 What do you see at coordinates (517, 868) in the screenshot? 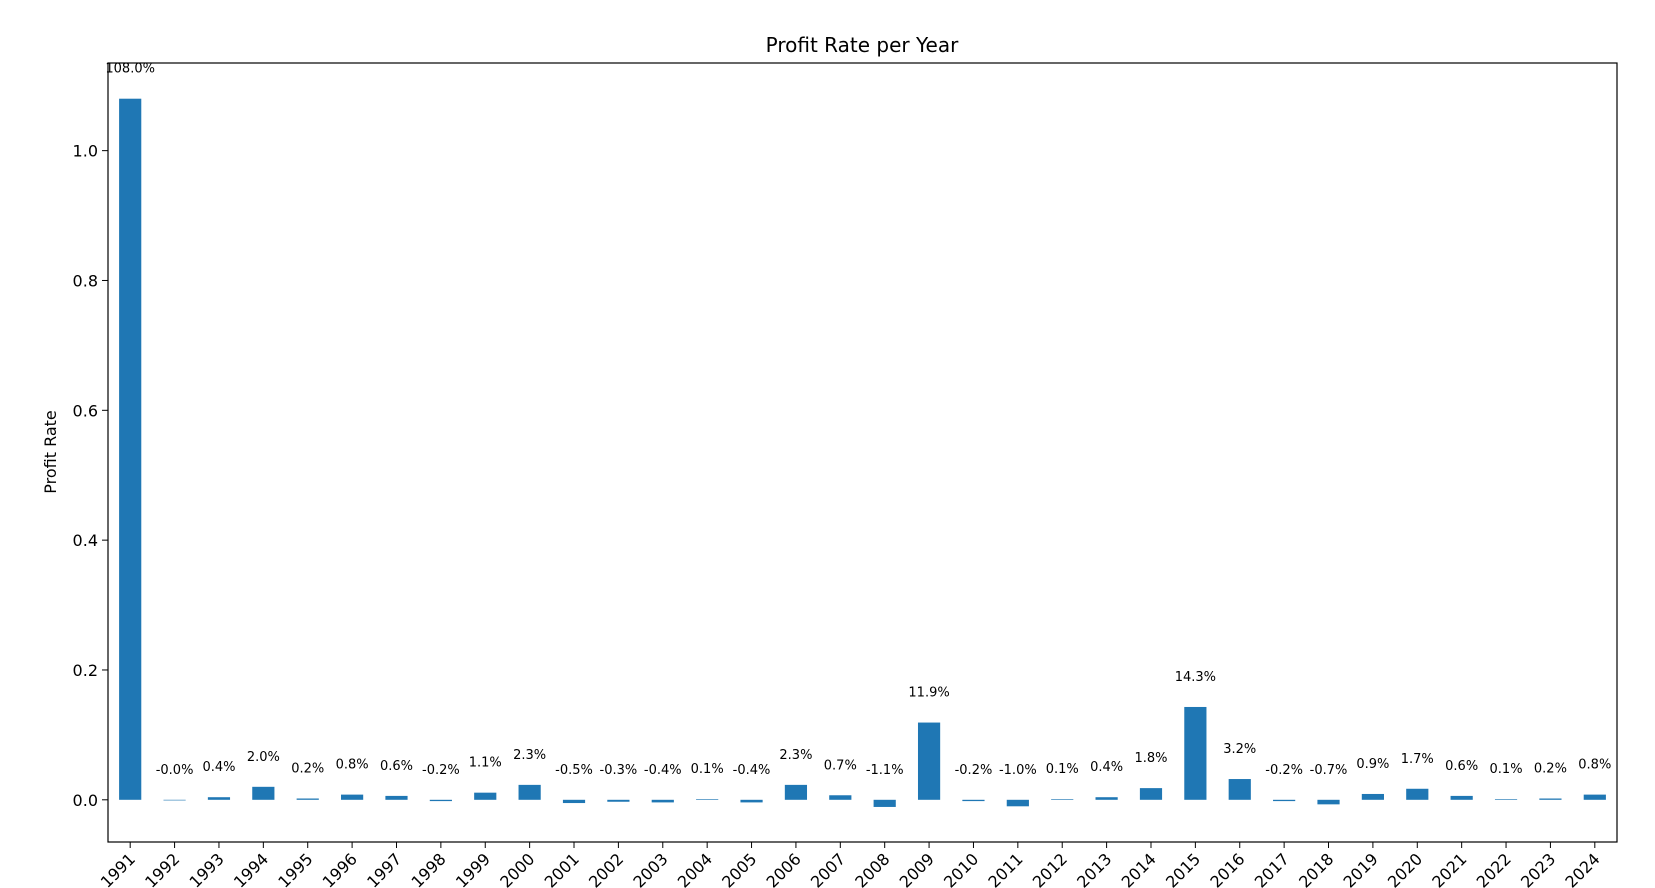
I see `x-tick-label: 2000` at bounding box center [517, 868].